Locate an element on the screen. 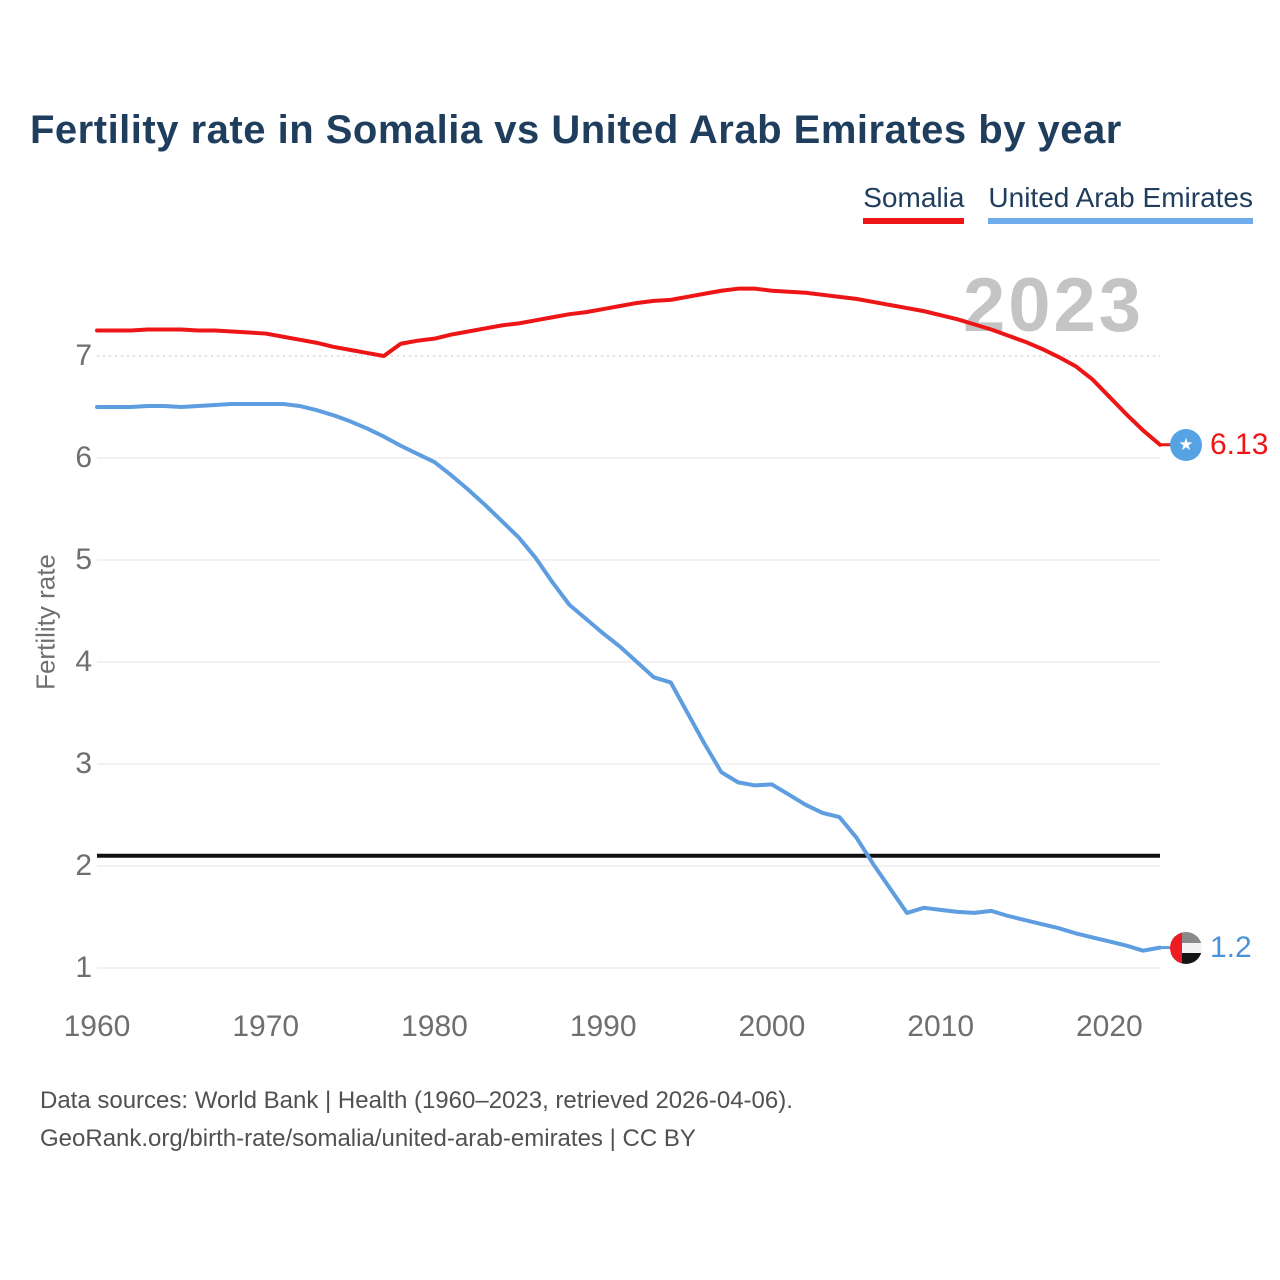 The height and width of the screenshot is (1280, 1280). legend-label-uae: United Arab Emirates is located at coordinates (1120, 197).